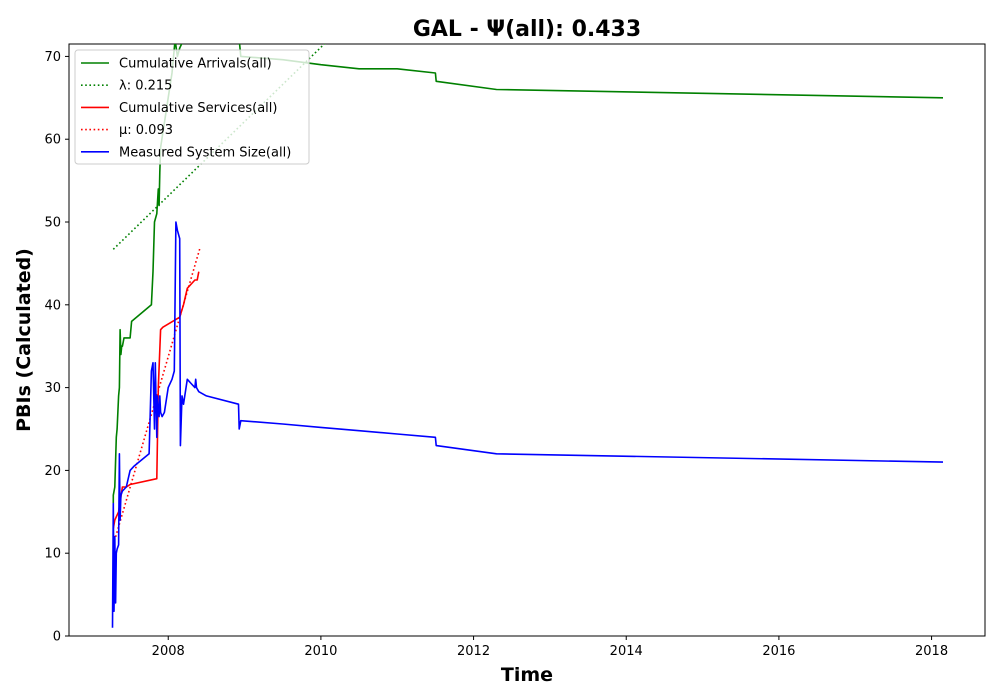 This screenshot has height=700, width=1000. Describe the element at coordinates (198, 108) in the screenshot. I see `legend-label: Cumulative Services(all)` at that location.